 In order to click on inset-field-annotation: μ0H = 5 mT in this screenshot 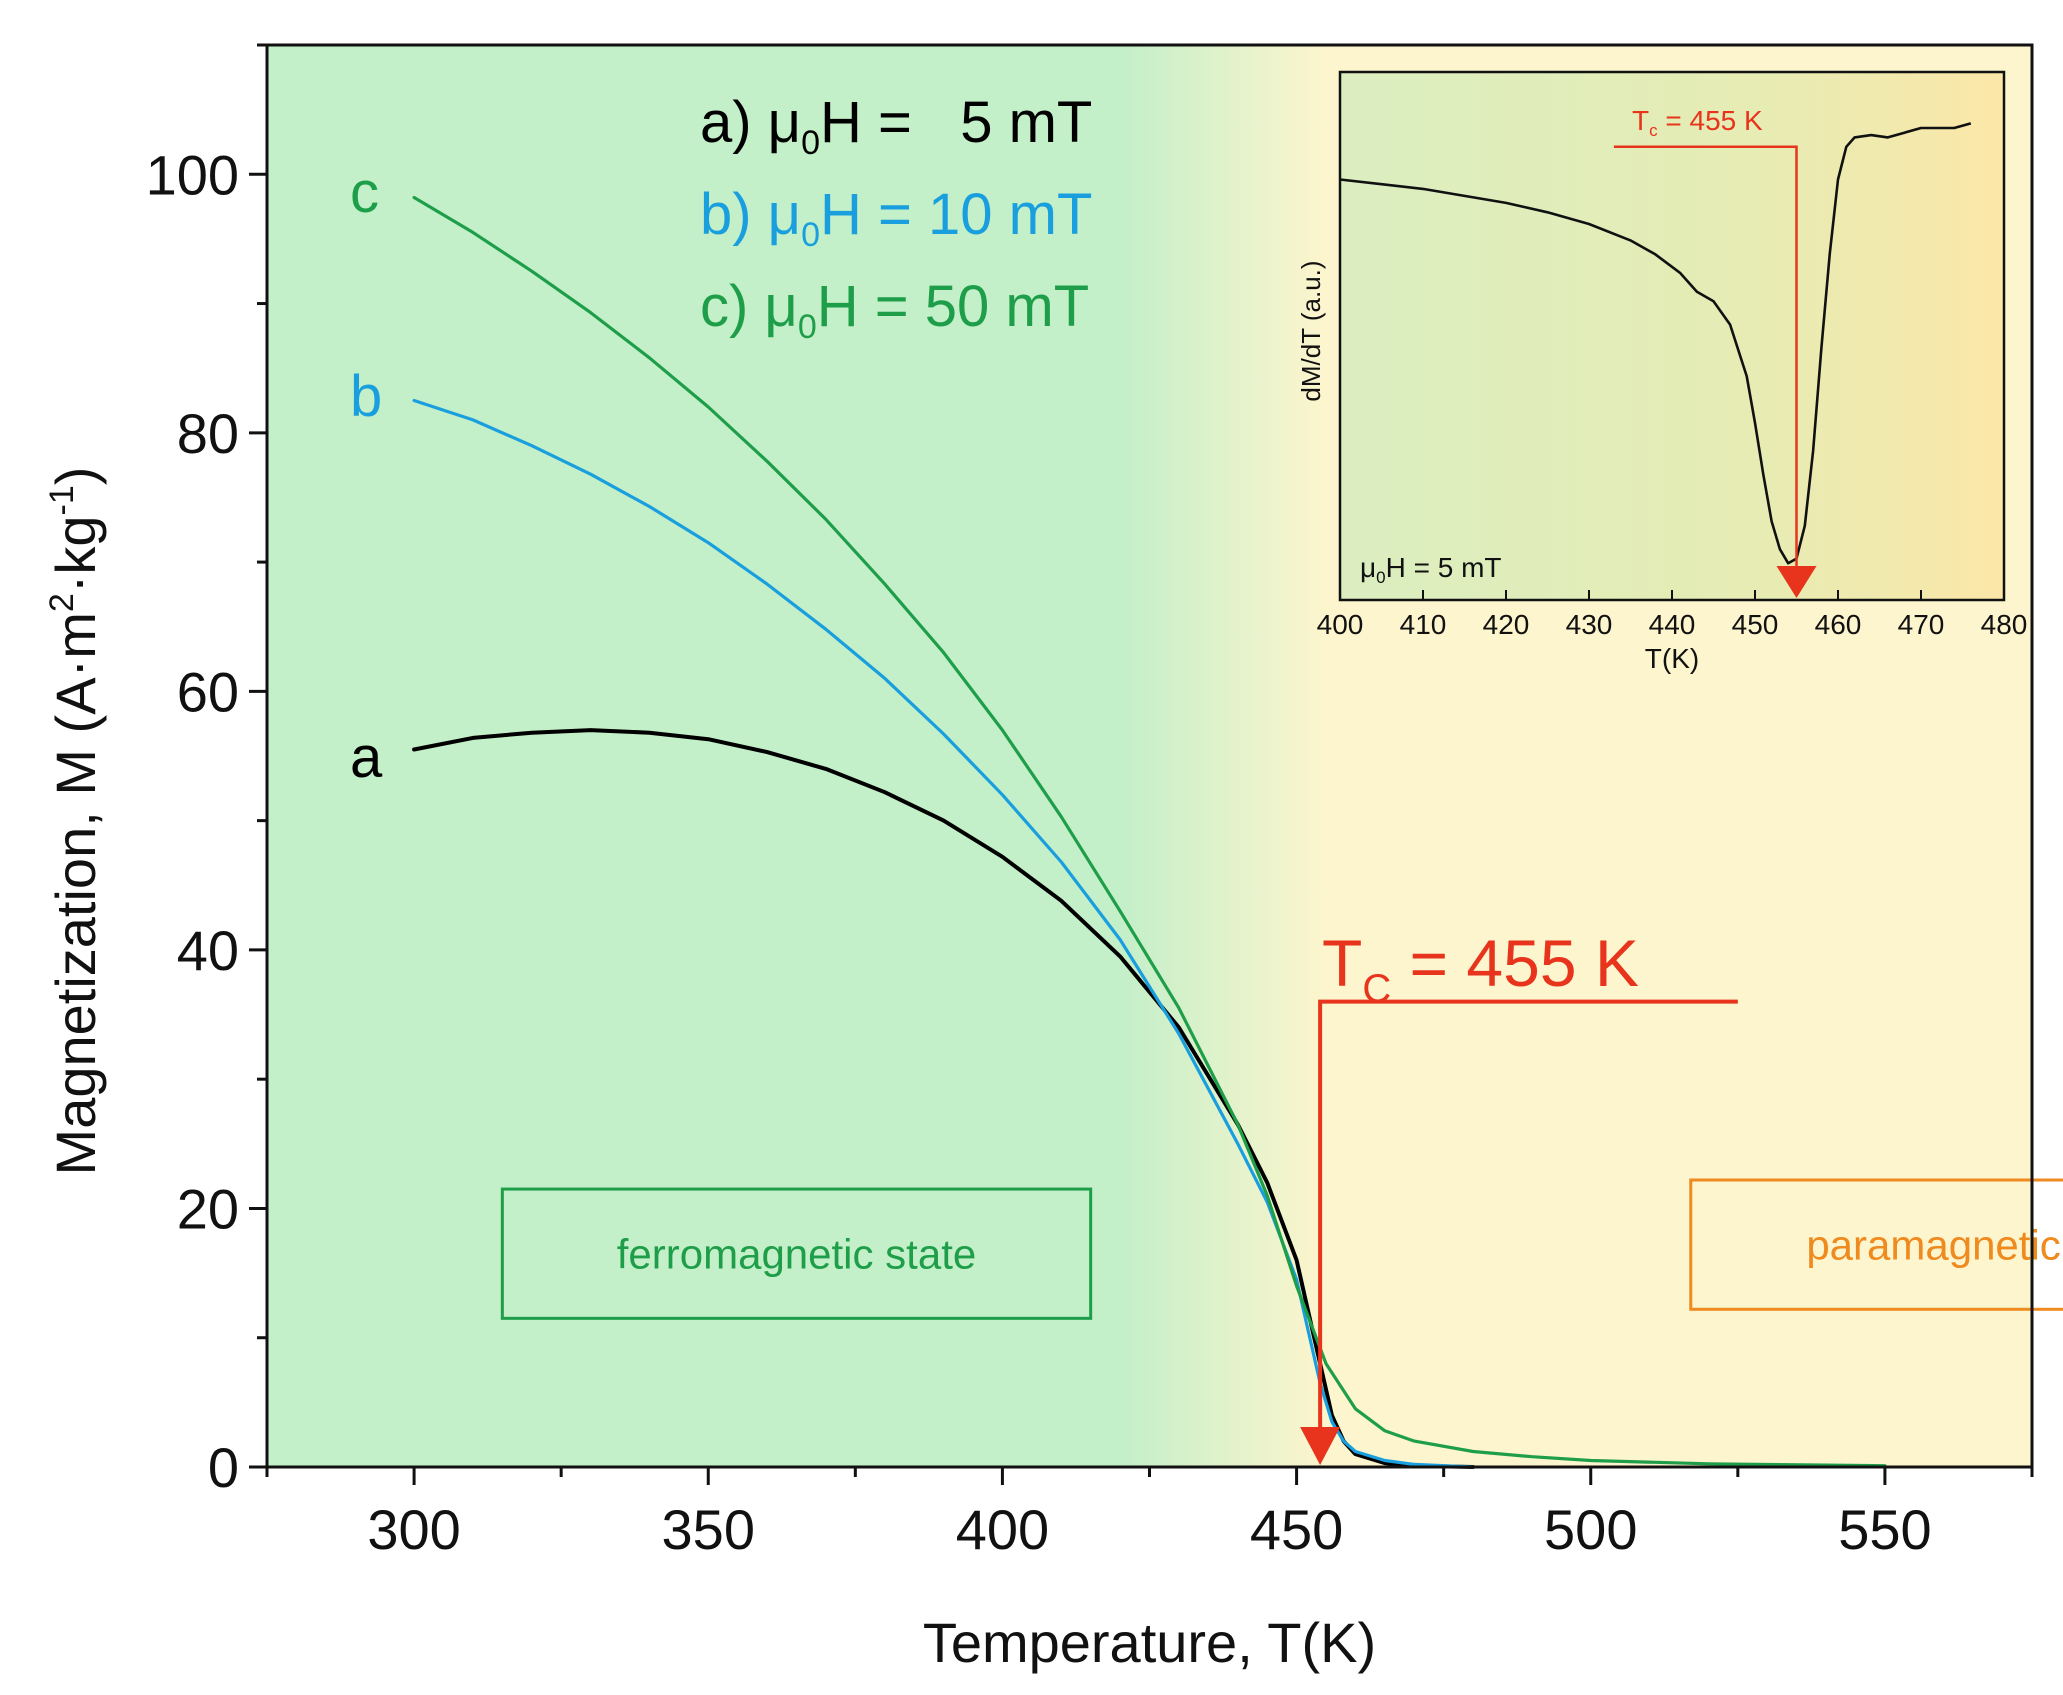, I will do `click(1431, 569)`.